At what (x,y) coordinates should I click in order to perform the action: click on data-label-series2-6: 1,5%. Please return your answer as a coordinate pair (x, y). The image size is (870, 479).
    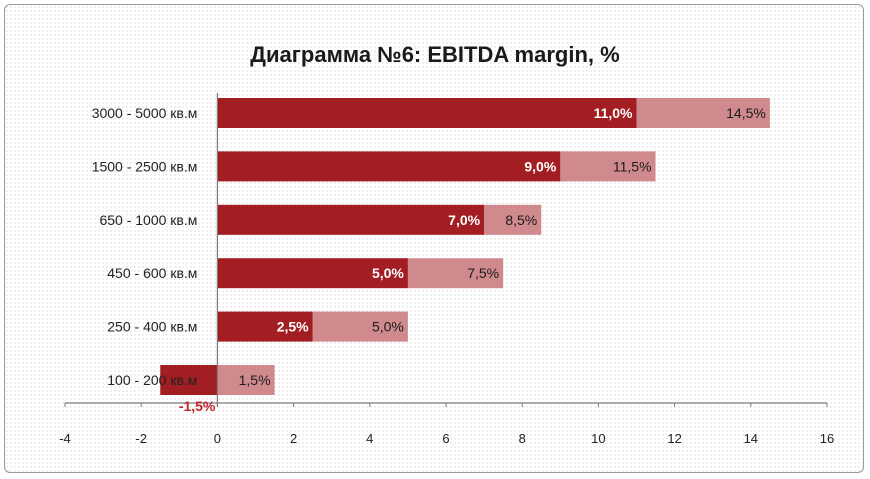
    Looking at the image, I should click on (255, 380).